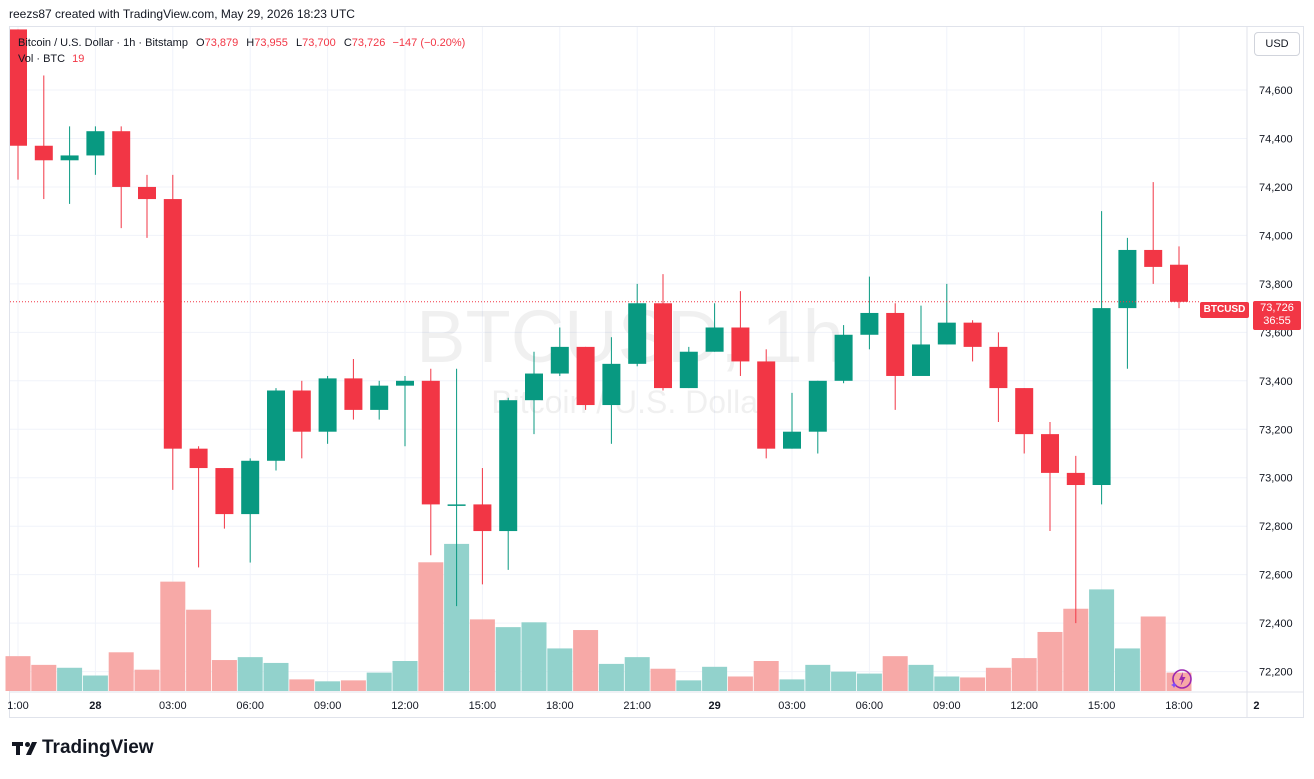 The height and width of the screenshot is (779, 1314). I want to click on tradingview-logo: TradingView, so click(83, 748).